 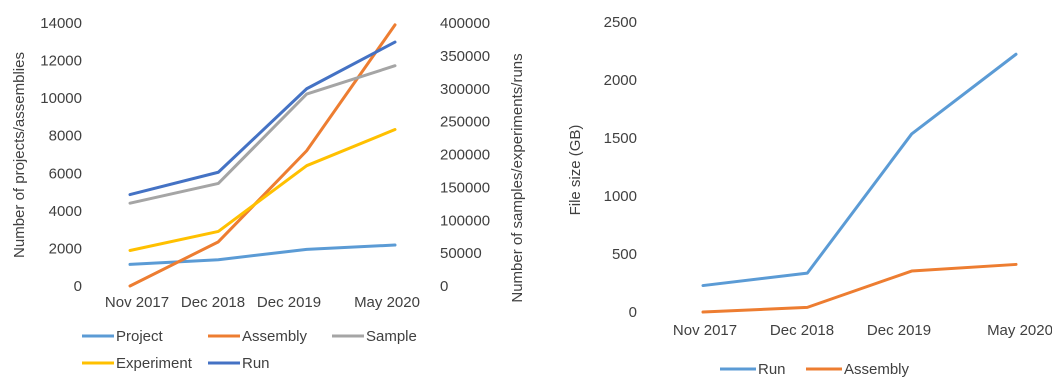 I want to click on y-axis-title: Number of projects/assemblies, so click(x=19, y=155).